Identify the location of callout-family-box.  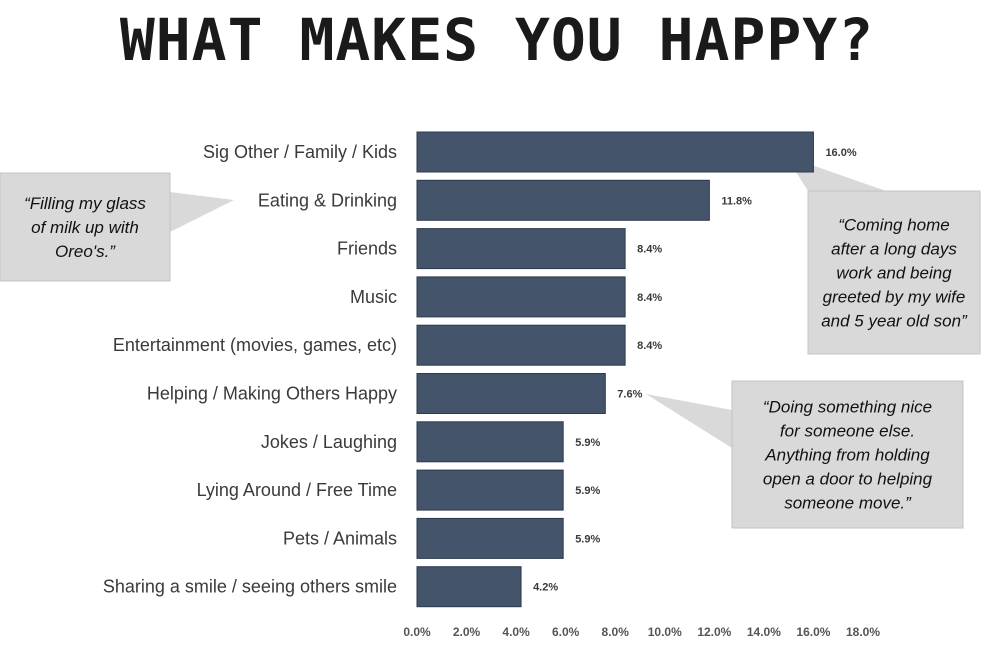
(894, 272).